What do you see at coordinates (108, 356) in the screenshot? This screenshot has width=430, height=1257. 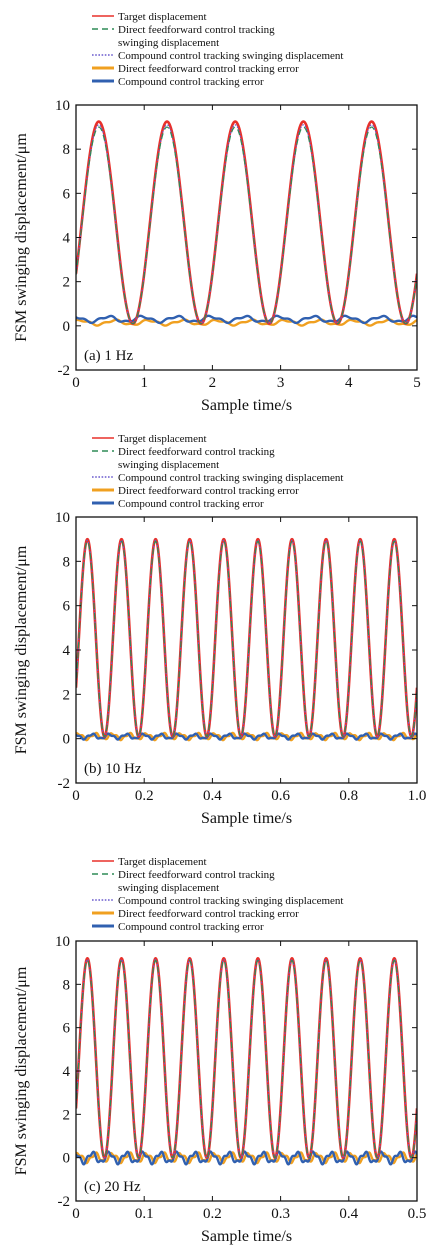 I see `panel-label: (a) 1 Hz` at bounding box center [108, 356].